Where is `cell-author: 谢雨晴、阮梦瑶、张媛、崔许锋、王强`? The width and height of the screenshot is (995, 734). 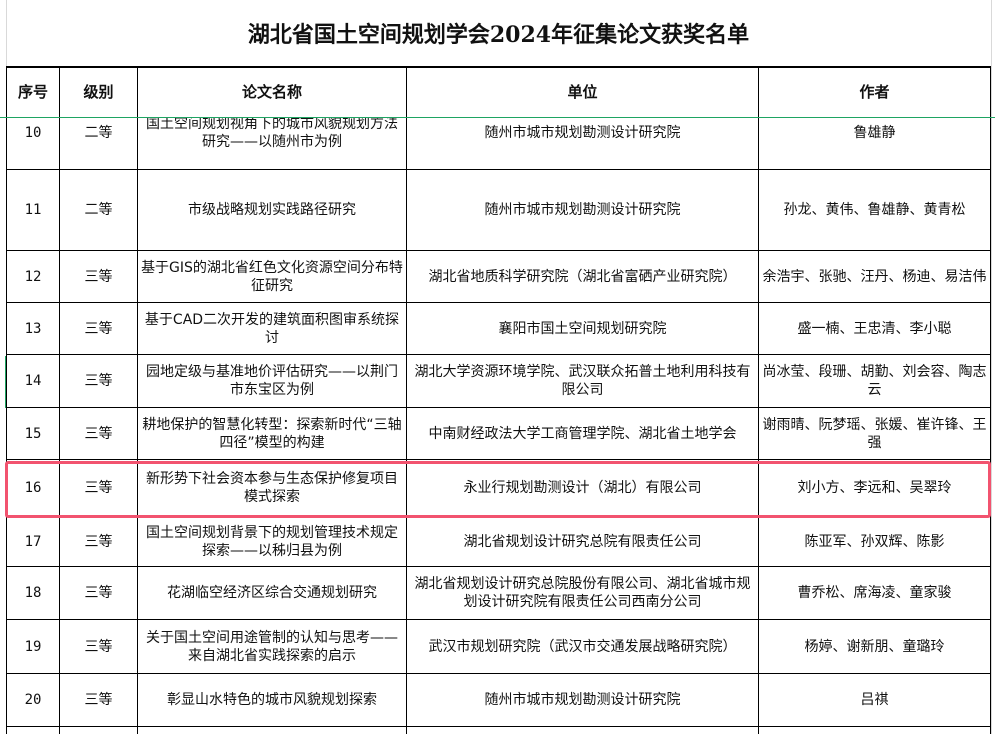
cell-author: 谢雨晴、阮梦瑶、张媛、崔许锋、王强 is located at coordinates (875, 433).